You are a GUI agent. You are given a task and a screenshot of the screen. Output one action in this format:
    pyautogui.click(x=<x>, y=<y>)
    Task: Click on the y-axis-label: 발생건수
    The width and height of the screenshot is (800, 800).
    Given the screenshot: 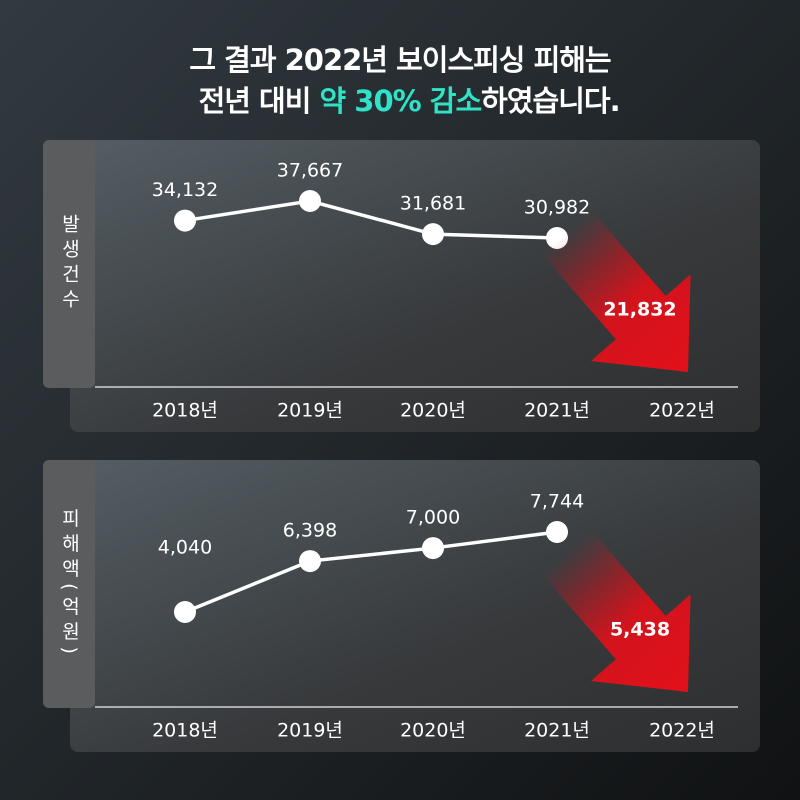 What is the action you would take?
    pyautogui.click(x=70, y=264)
    